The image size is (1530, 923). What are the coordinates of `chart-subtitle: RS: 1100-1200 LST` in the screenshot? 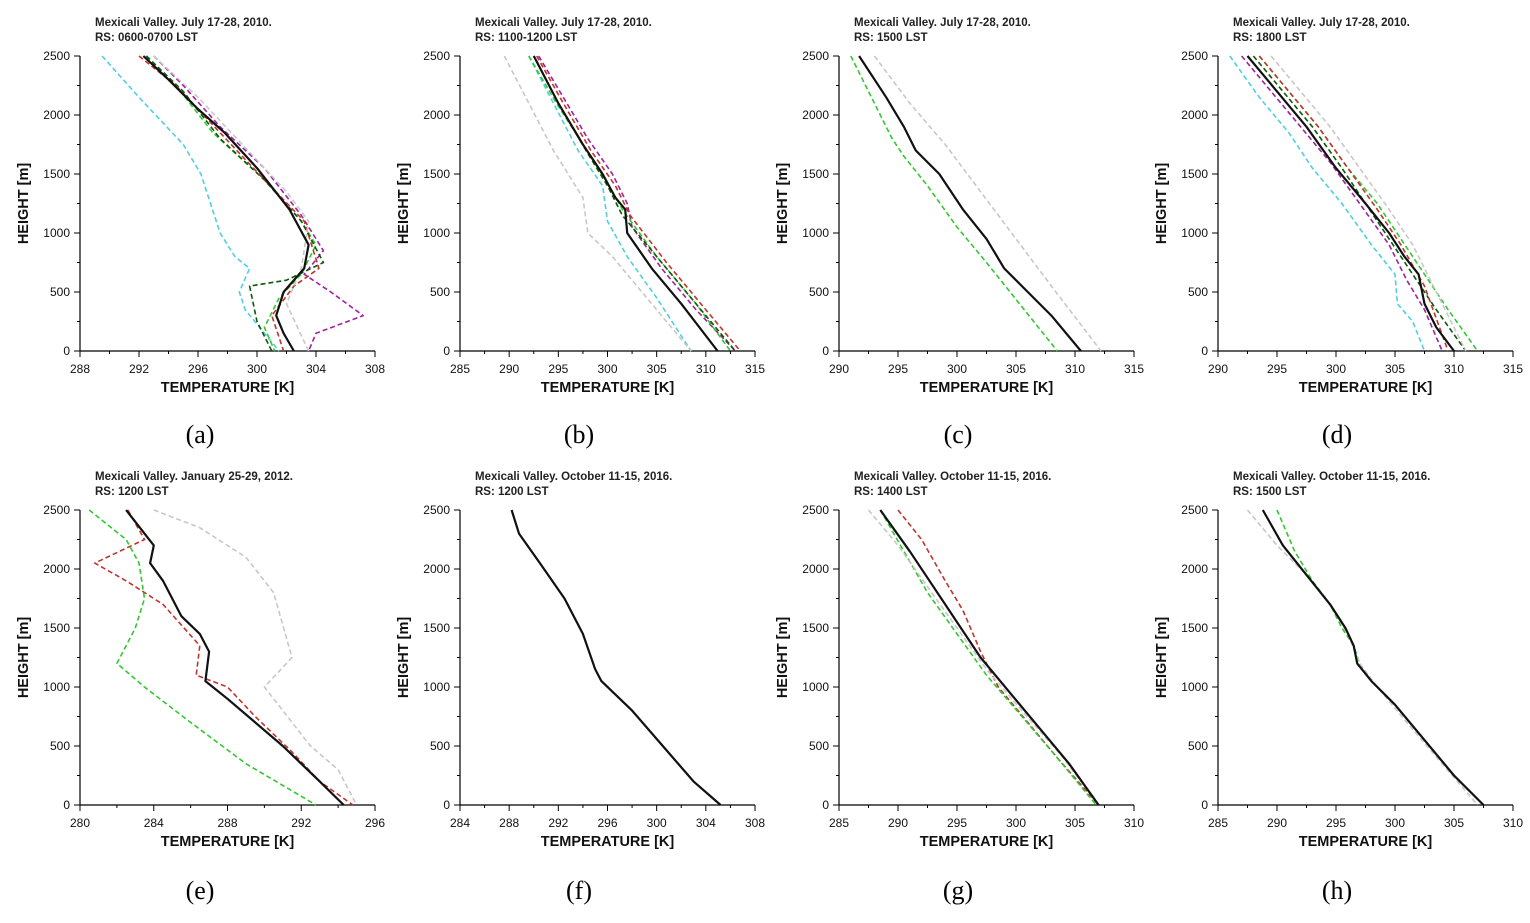 It's located at (526, 38).